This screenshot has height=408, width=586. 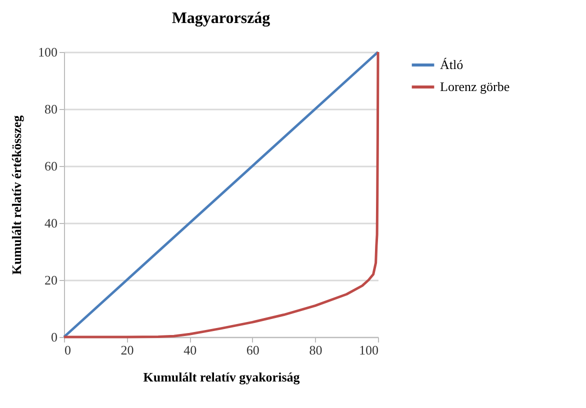 What do you see at coordinates (51, 166) in the screenshot?
I see `y-tick-label: 60` at bounding box center [51, 166].